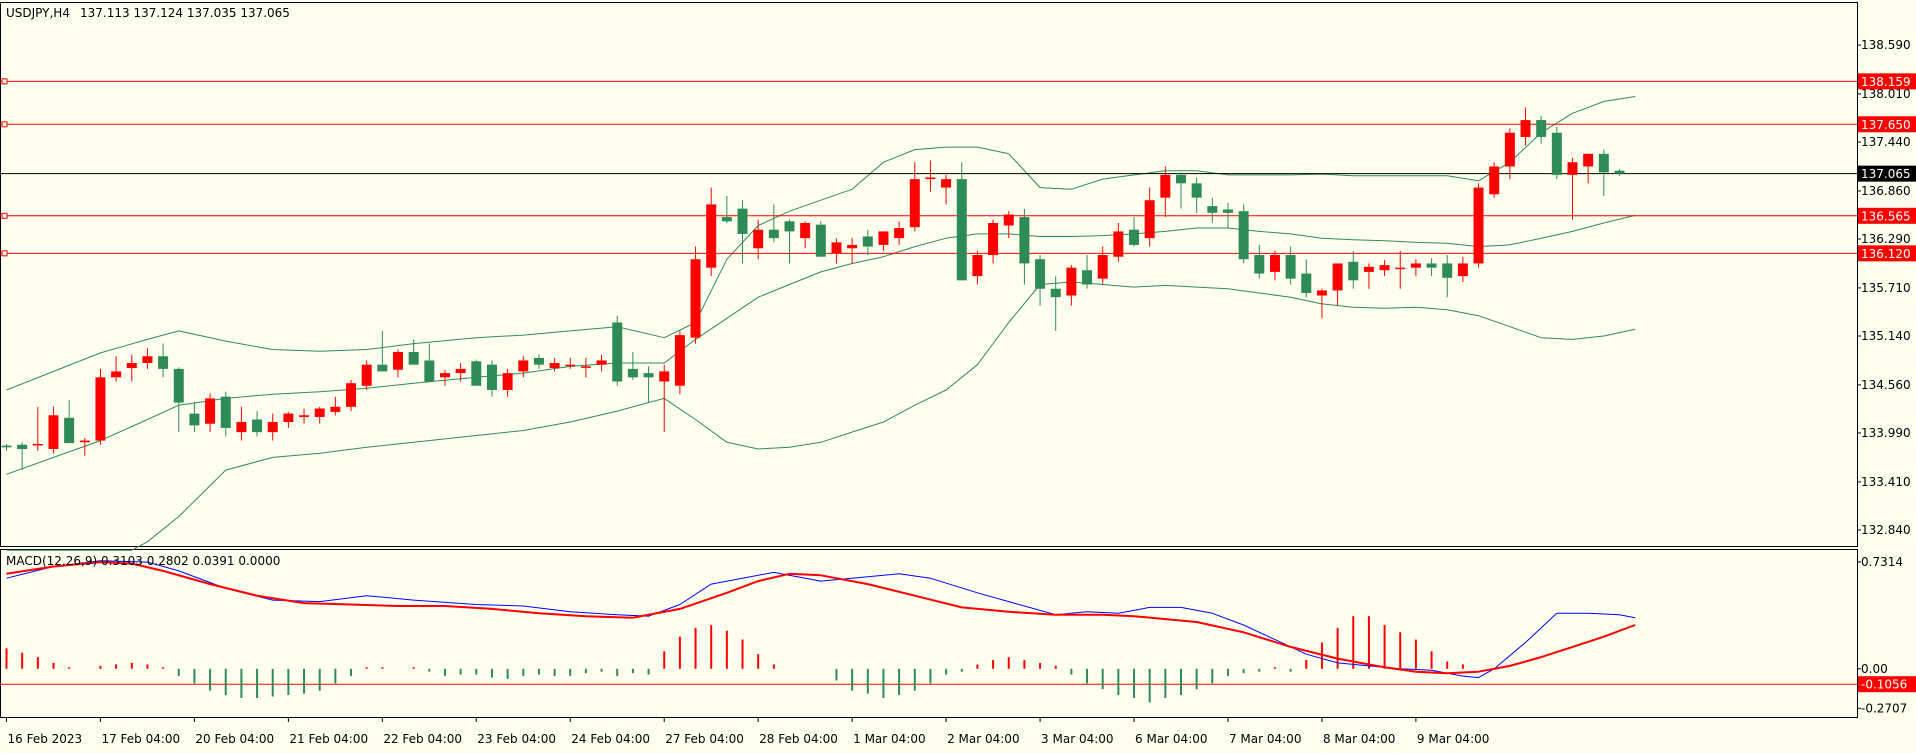  I want to click on current-price-label: 137.065, so click(1886, 174).